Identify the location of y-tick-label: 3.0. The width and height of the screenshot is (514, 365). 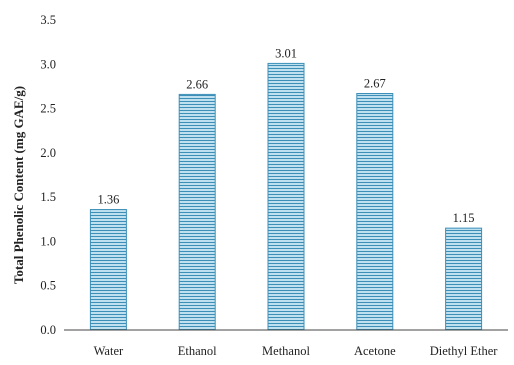
(48, 64).